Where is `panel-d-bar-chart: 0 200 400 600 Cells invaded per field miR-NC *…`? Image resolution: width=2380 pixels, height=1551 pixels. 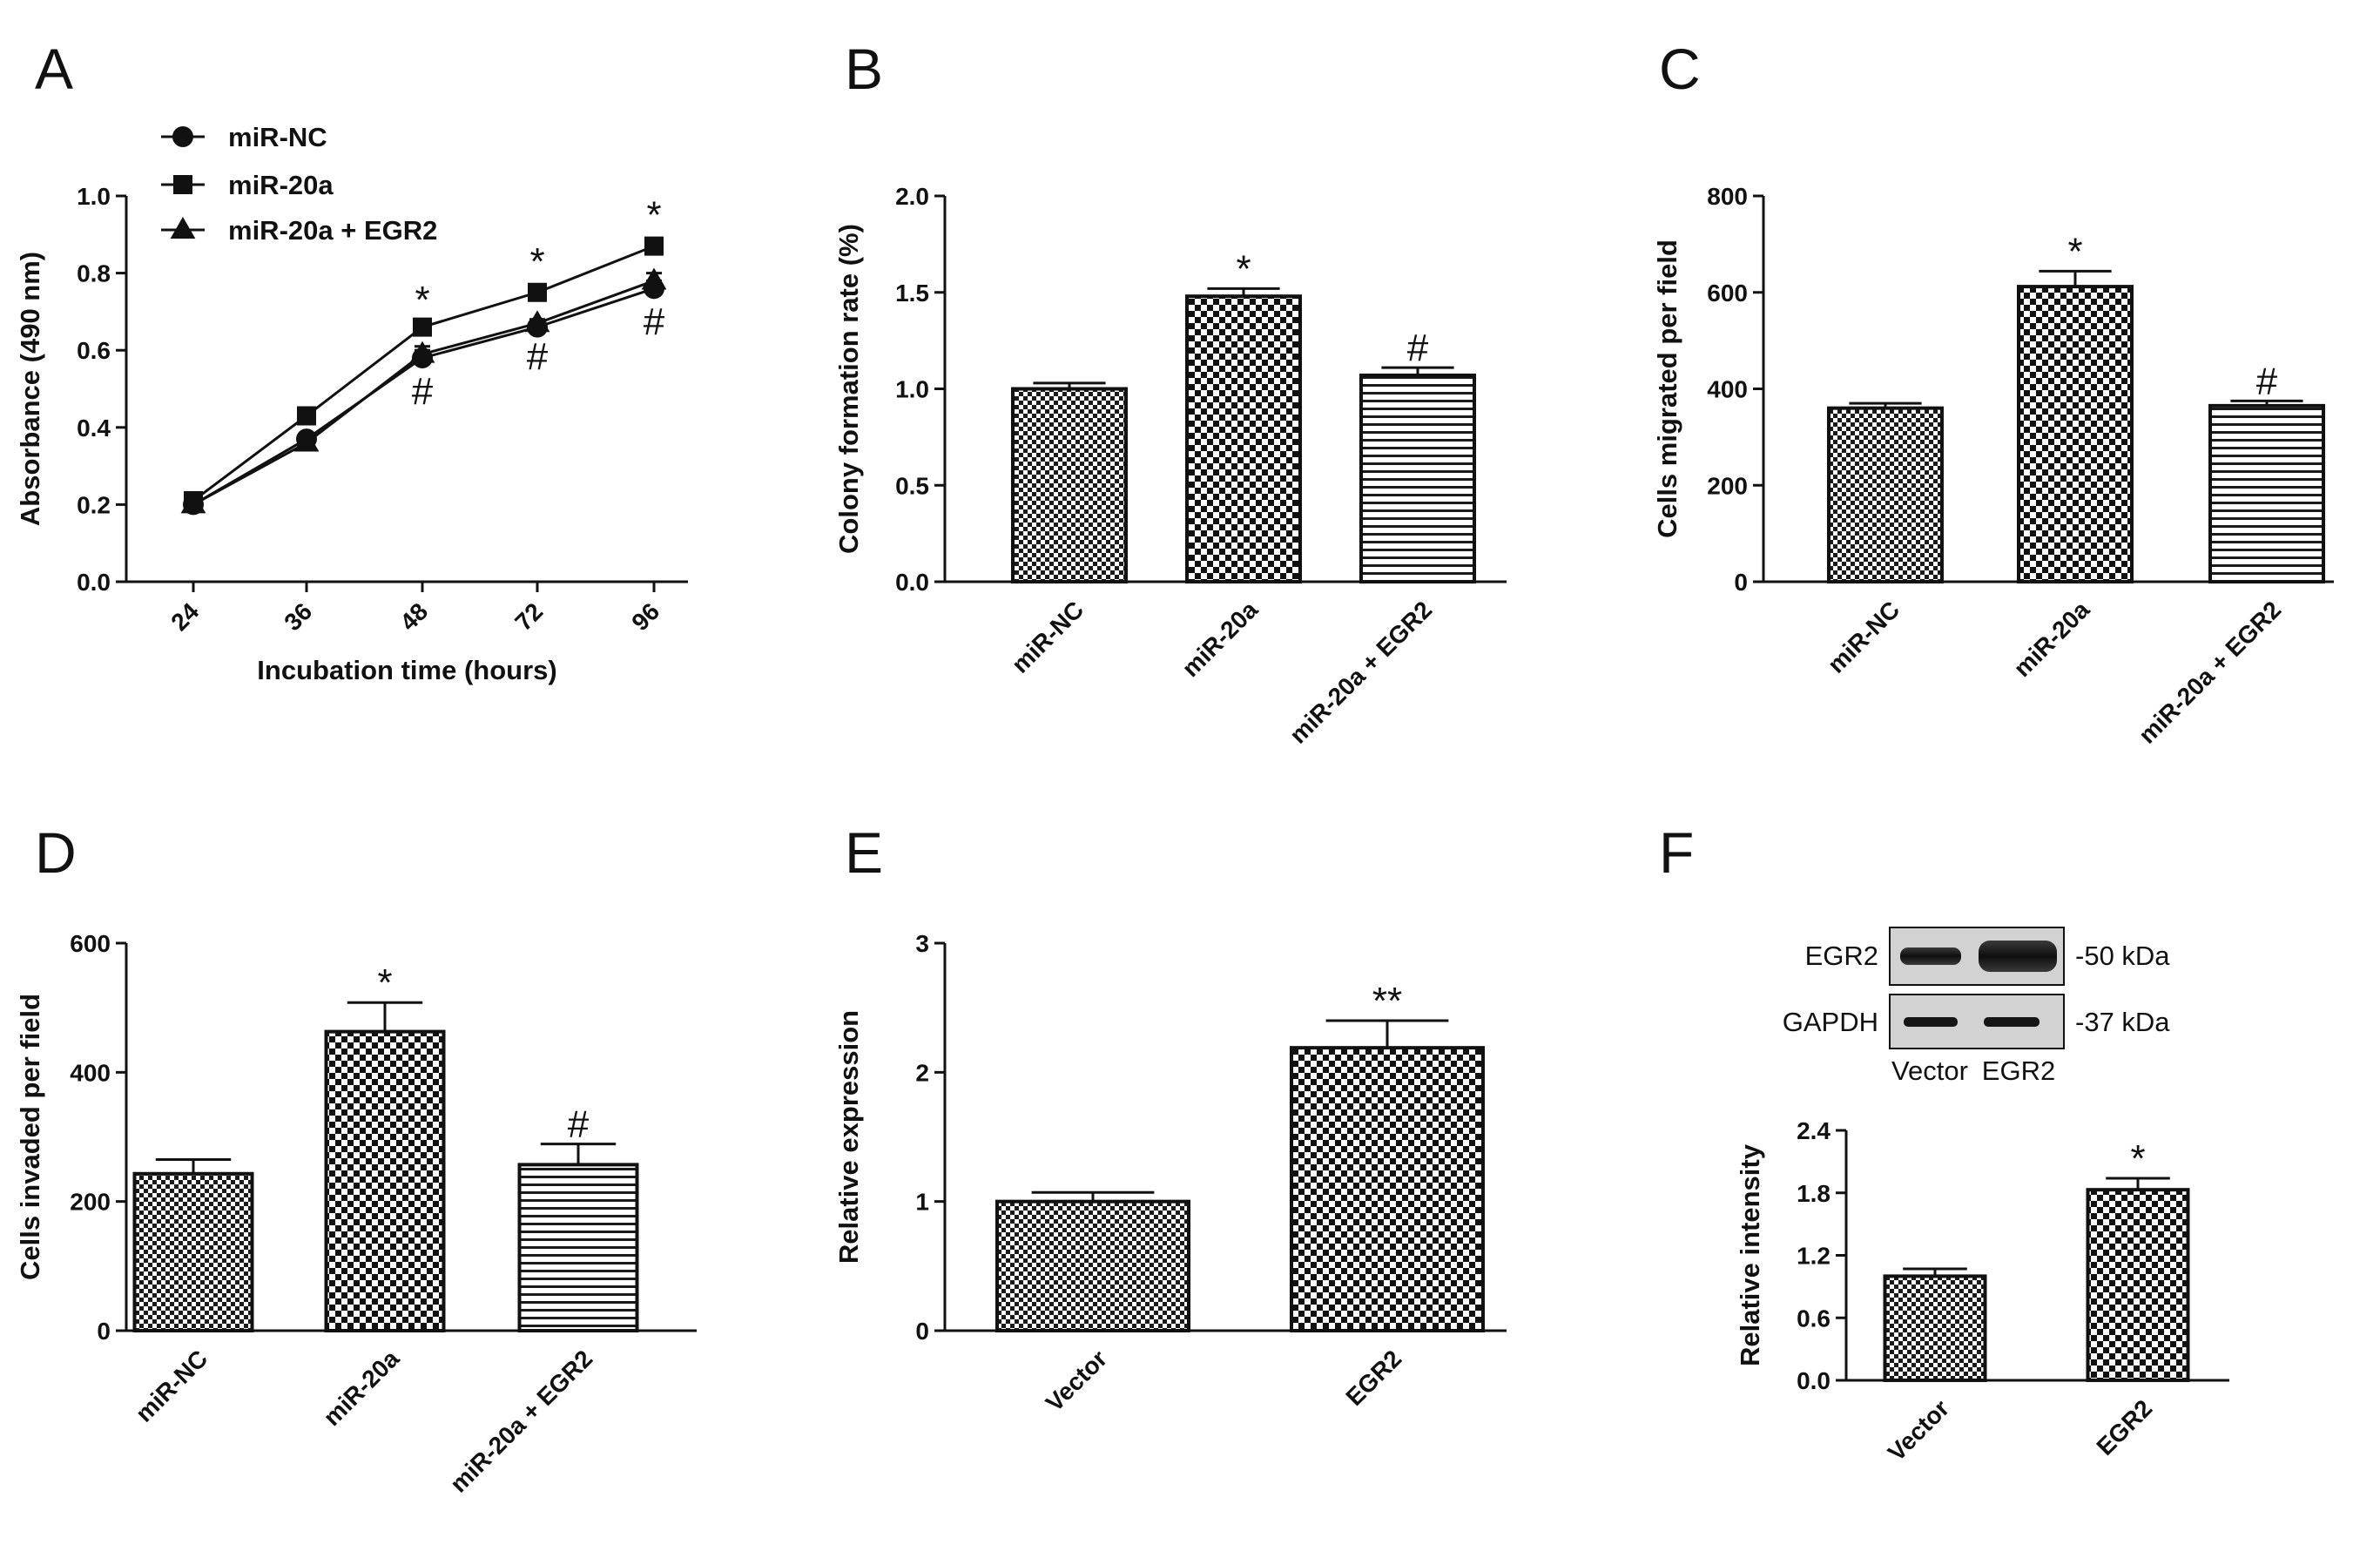 panel-d-bar-chart: 0 200 400 600 Cells invaded per field miR-NC *… is located at coordinates (356, 1214).